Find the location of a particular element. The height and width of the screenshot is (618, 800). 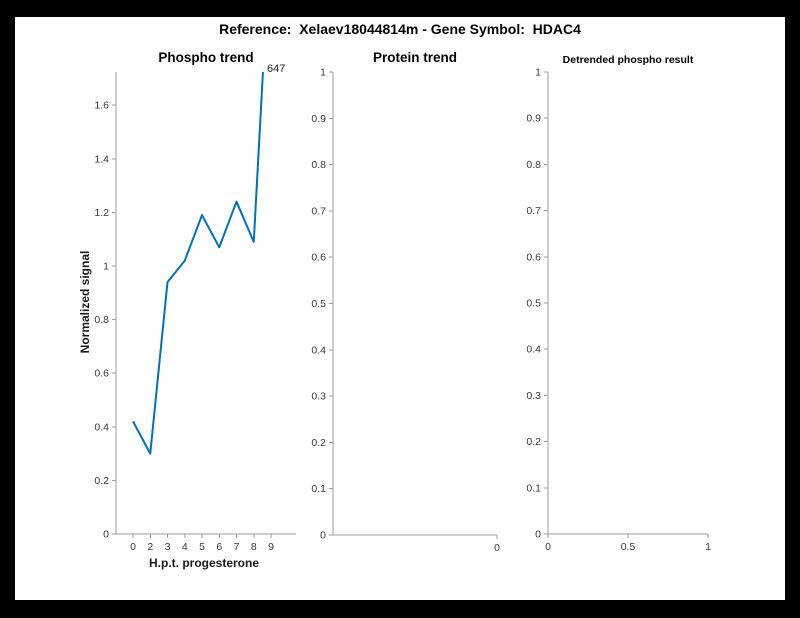

x-tick-label: 3 is located at coordinates (168, 547).